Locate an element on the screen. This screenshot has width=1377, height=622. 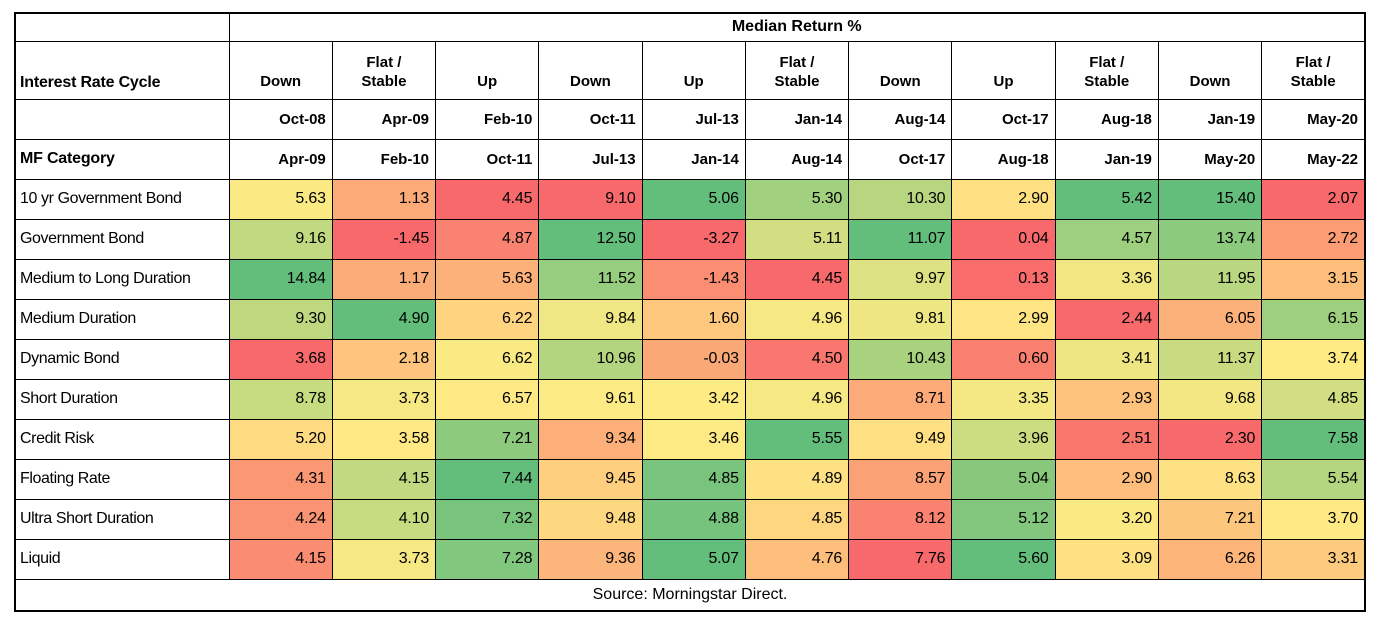
period-end-5: Jan-14 is located at coordinates (693, 159).